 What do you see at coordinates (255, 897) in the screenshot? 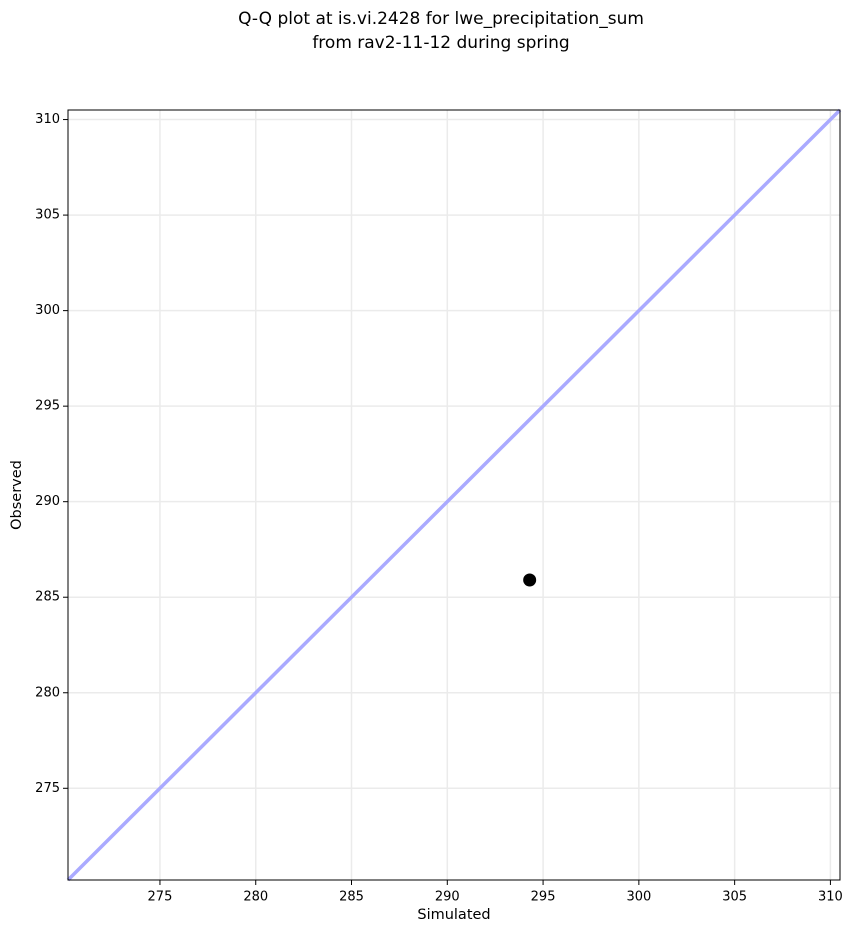
I see `x-tick-label: 280` at bounding box center [255, 897].